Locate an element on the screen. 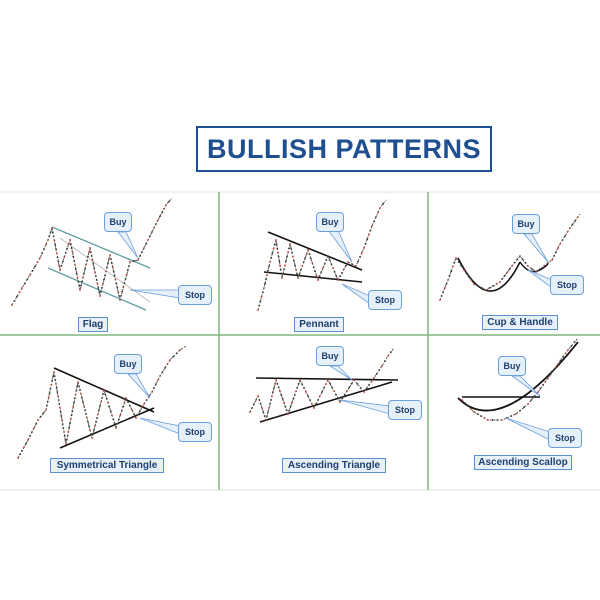 The image size is (600, 600). handle-curve is located at coordinates (534, 267).